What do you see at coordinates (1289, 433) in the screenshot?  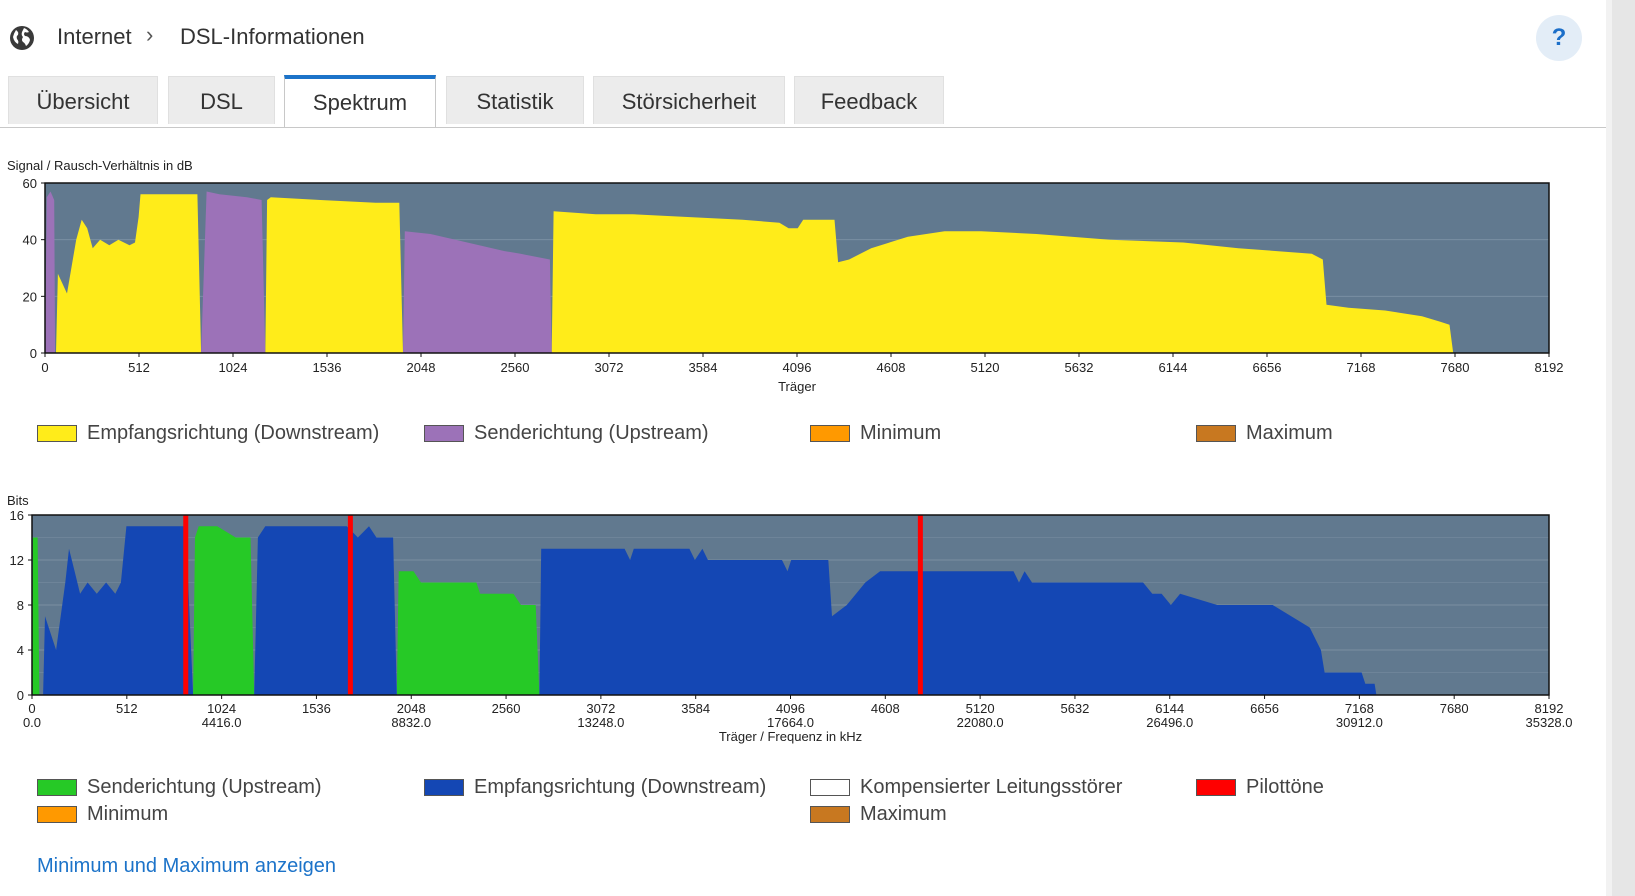 I see `legend-label: Maximum` at bounding box center [1289, 433].